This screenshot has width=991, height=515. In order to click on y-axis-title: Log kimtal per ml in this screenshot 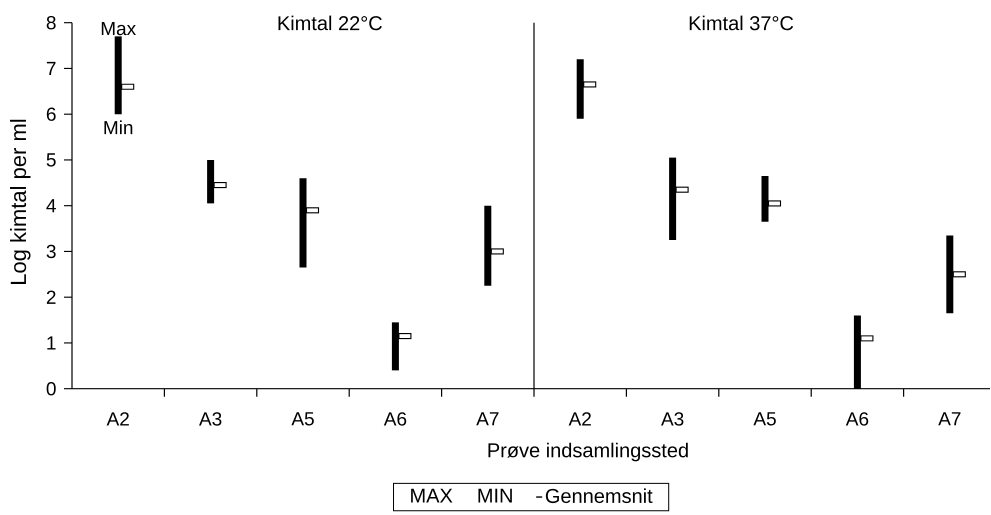, I will do `click(20, 202)`.